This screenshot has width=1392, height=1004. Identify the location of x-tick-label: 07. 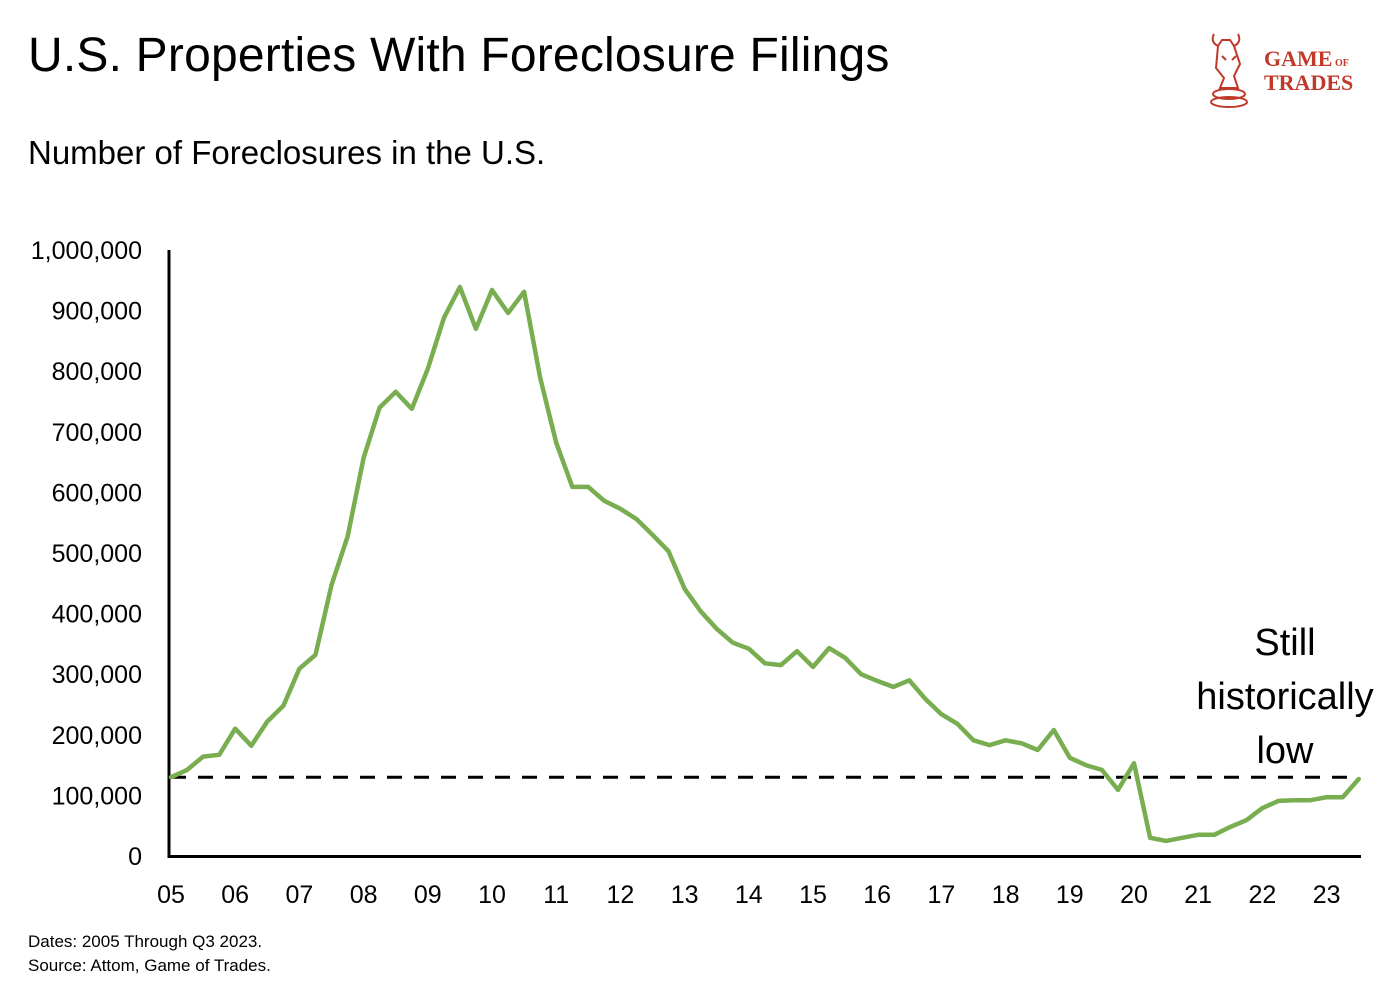
(299, 895).